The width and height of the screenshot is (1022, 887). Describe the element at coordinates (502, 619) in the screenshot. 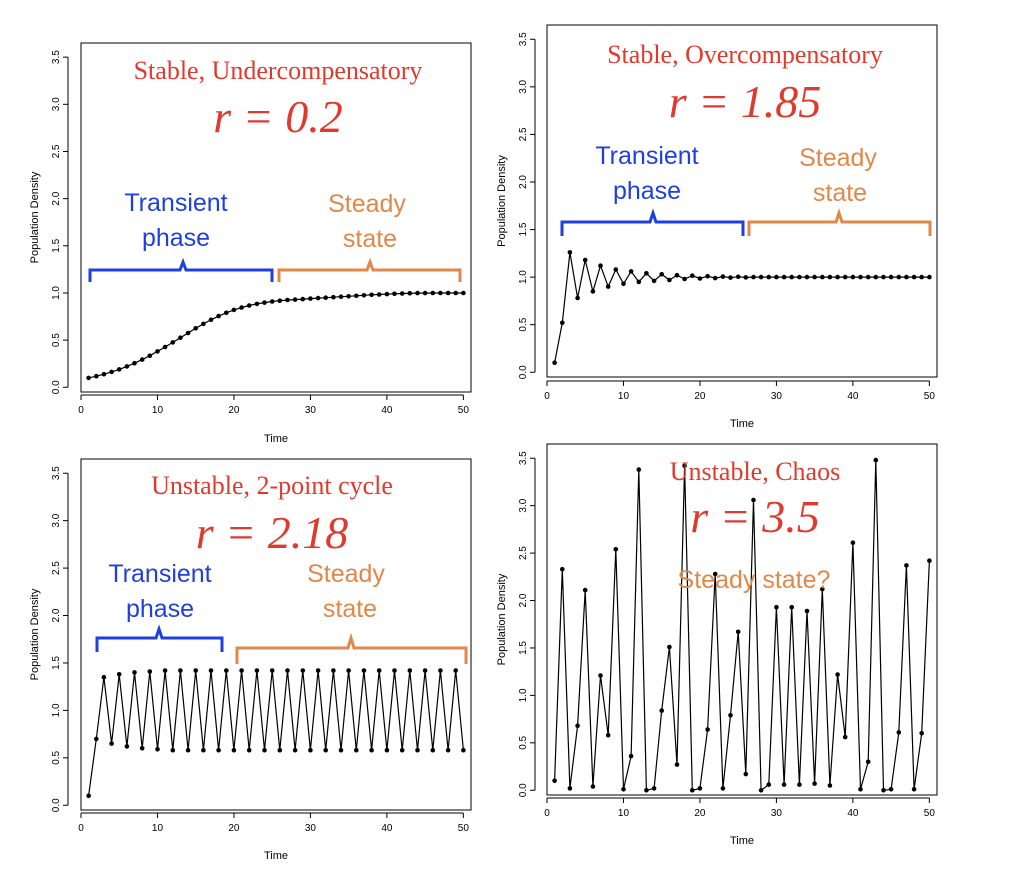

I see `y-axis-label: Population Density` at that location.